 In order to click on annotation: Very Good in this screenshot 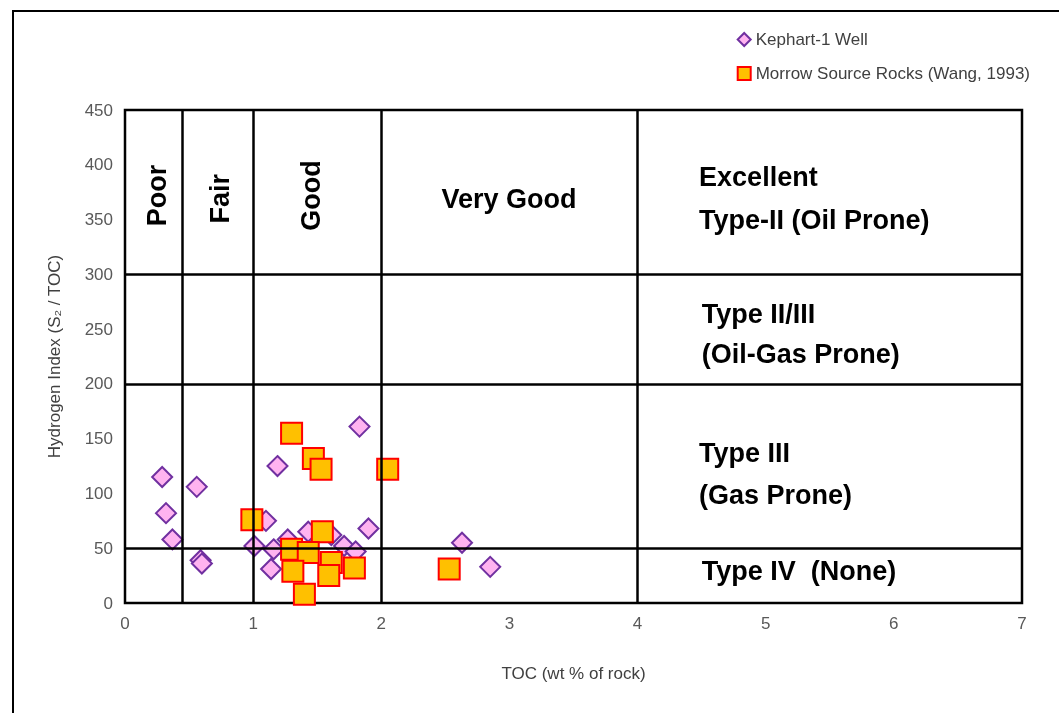, I will do `click(509, 198)`.